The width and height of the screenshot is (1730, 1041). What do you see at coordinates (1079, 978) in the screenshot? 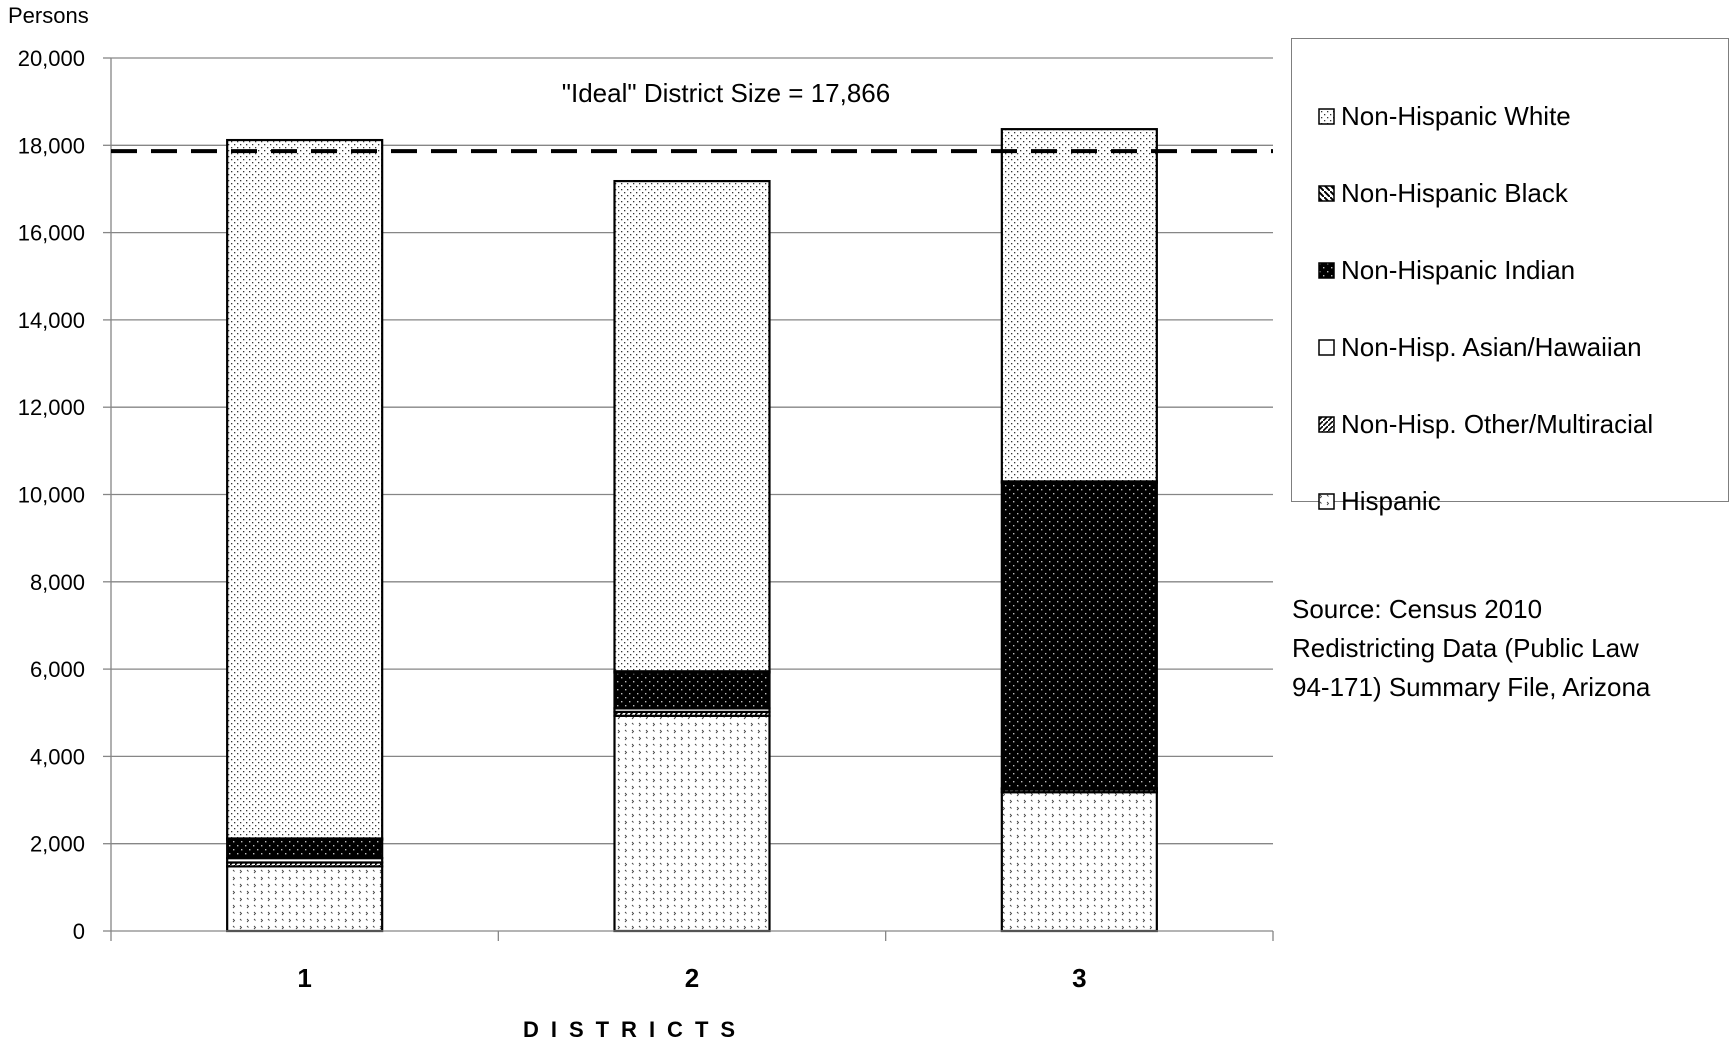
I see `x-category-label: 3` at bounding box center [1079, 978].